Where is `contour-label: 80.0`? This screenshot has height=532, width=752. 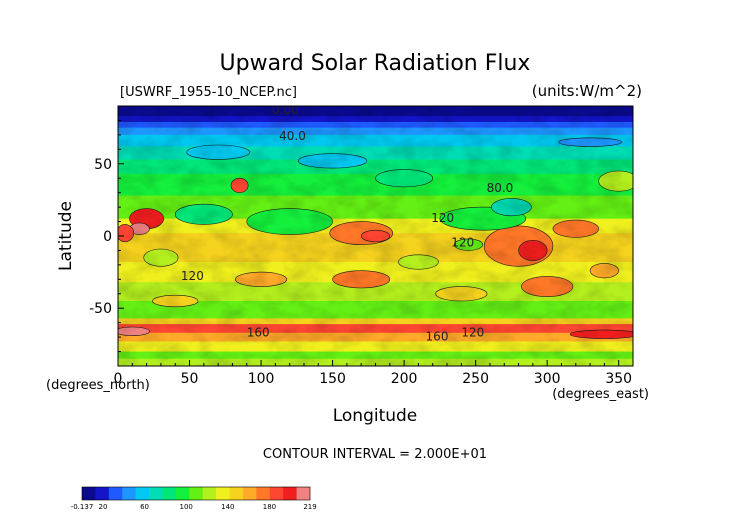
contour-label: 80.0 is located at coordinates (500, 188).